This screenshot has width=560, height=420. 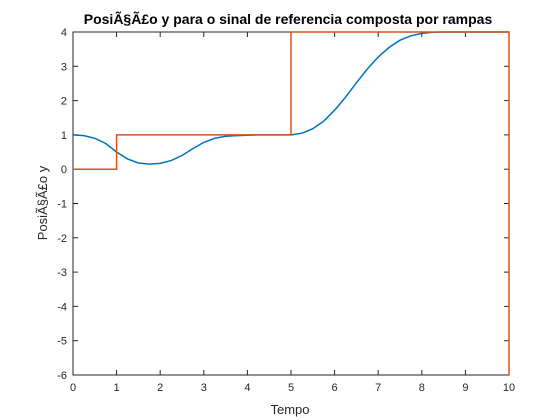 I want to click on x-tick-label: 2, so click(x=160, y=388).